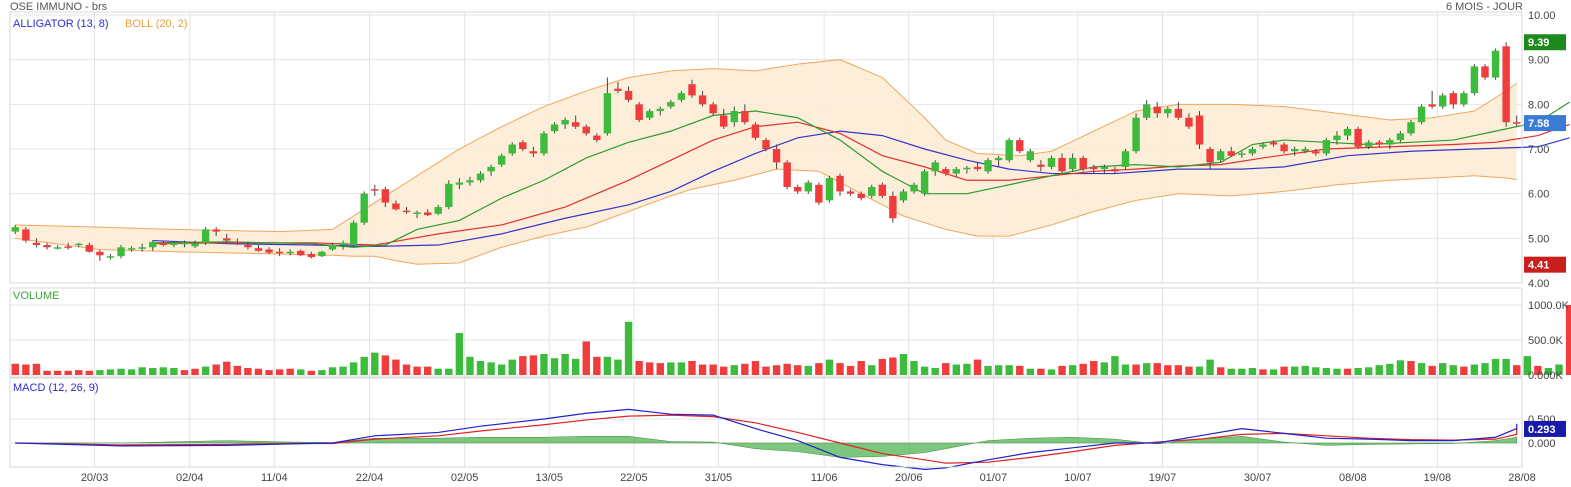 This screenshot has width=1571, height=487. Describe the element at coordinates (36, 296) in the screenshot. I see `volume-legend: VOLUME` at that location.